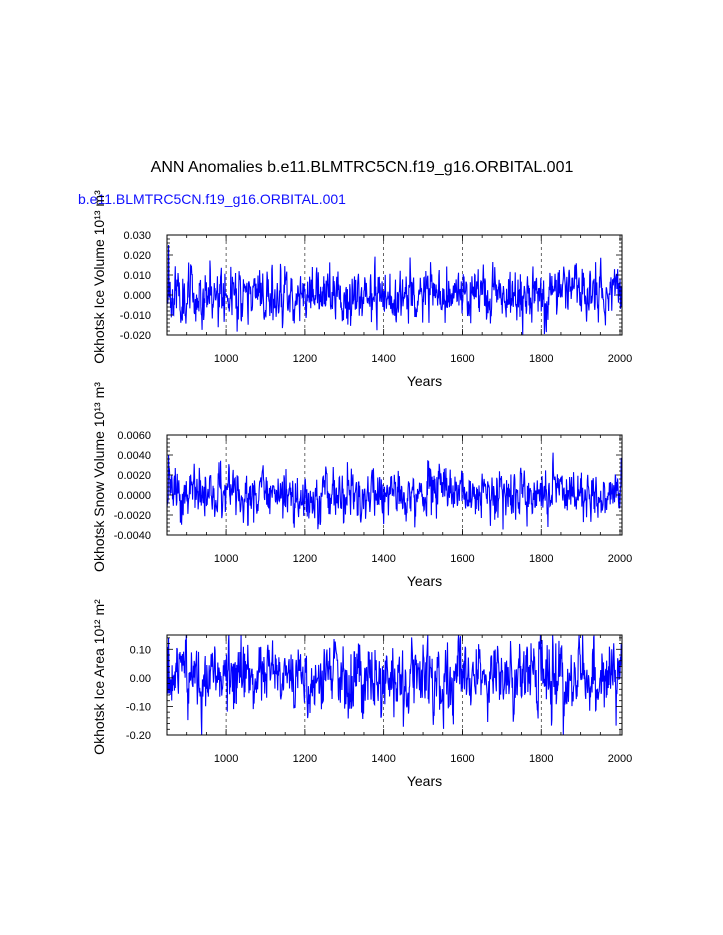  What do you see at coordinates (140, 679) in the screenshot?
I see `y-tick-label: 0.00` at bounding box center [140, 679].